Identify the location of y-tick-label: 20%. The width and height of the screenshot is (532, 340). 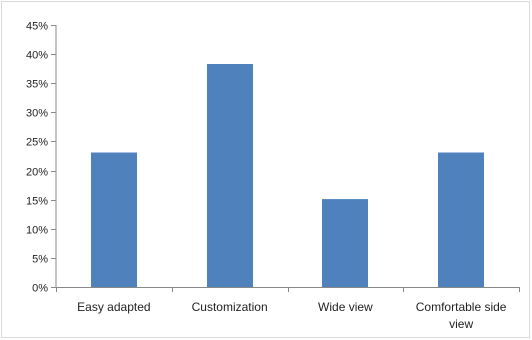
(37, 173).